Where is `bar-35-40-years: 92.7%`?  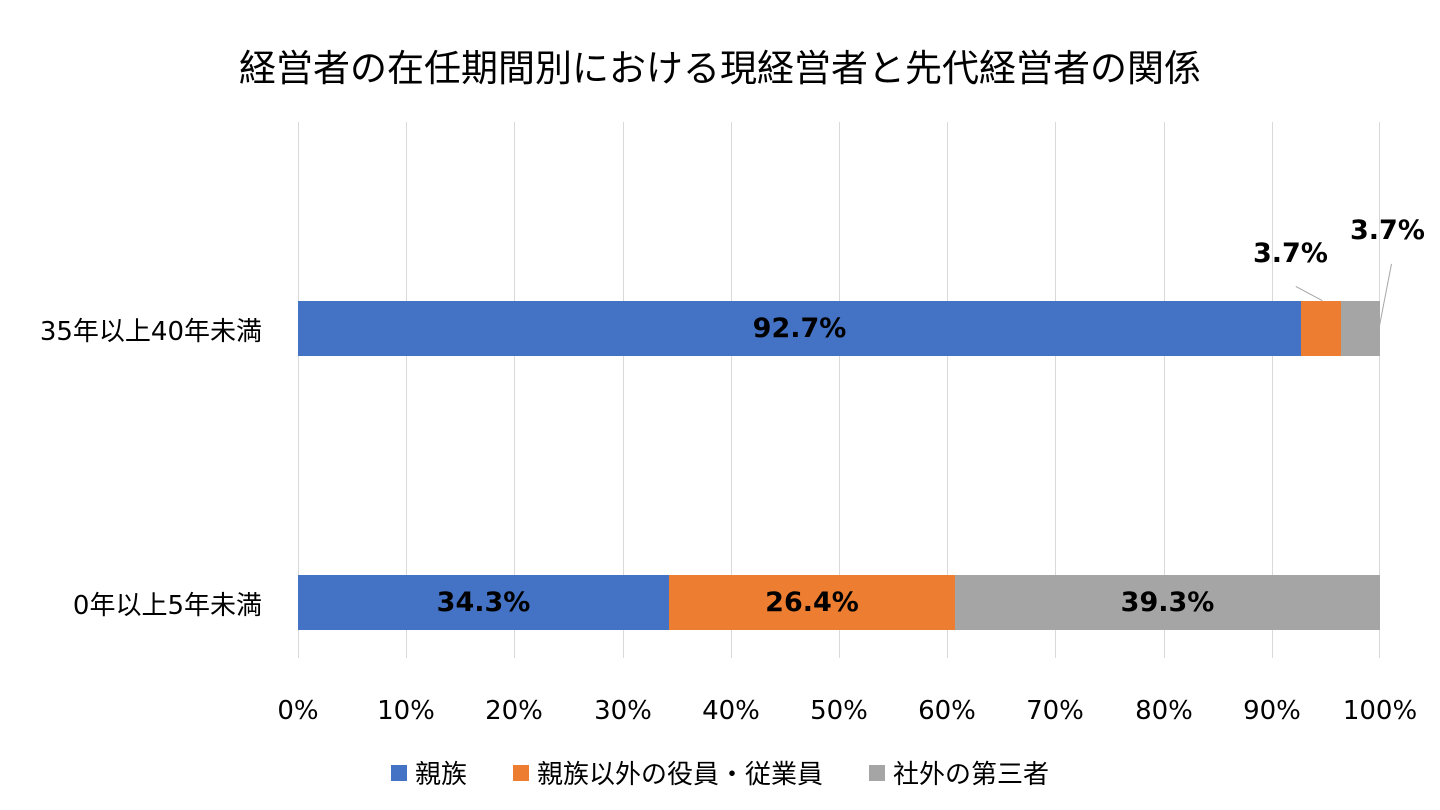
bar-35-40-years: 92.7% is located at coordinates (839, 328).